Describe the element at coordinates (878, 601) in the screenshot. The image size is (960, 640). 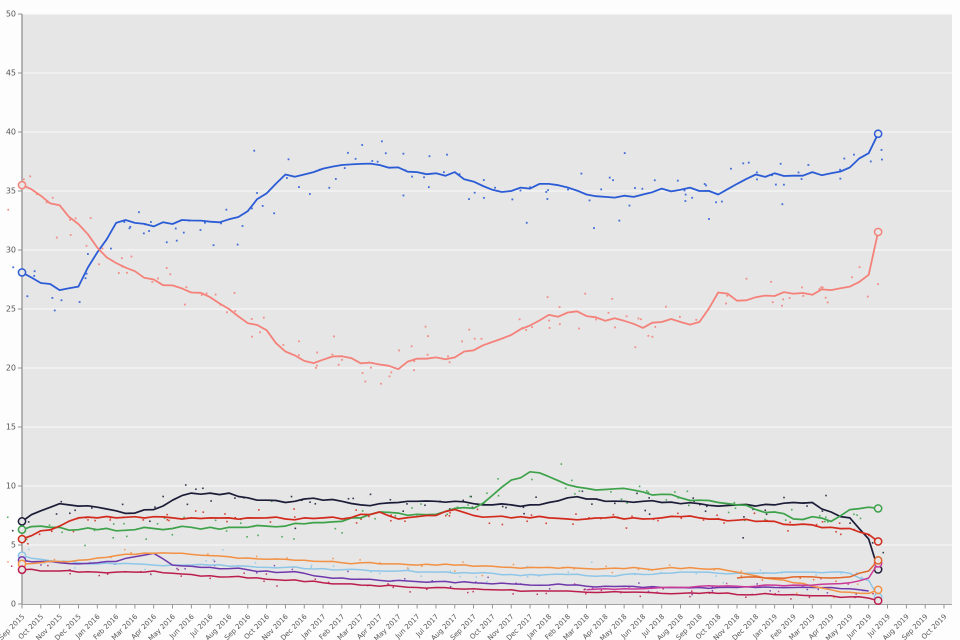
I see `end-result-marker-crimson` at that location.